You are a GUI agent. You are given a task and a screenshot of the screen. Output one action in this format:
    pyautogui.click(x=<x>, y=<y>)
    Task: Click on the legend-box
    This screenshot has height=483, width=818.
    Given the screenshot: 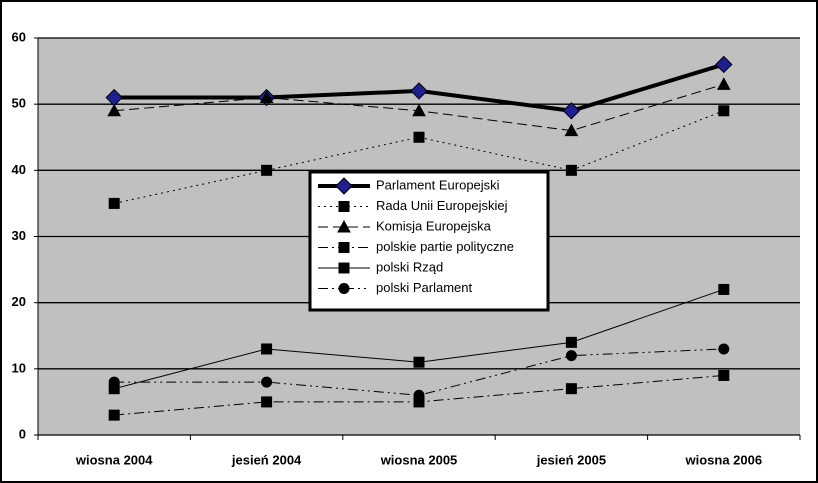 What is the action you would take?
    pyautogui.click(x=429, y=241)
    